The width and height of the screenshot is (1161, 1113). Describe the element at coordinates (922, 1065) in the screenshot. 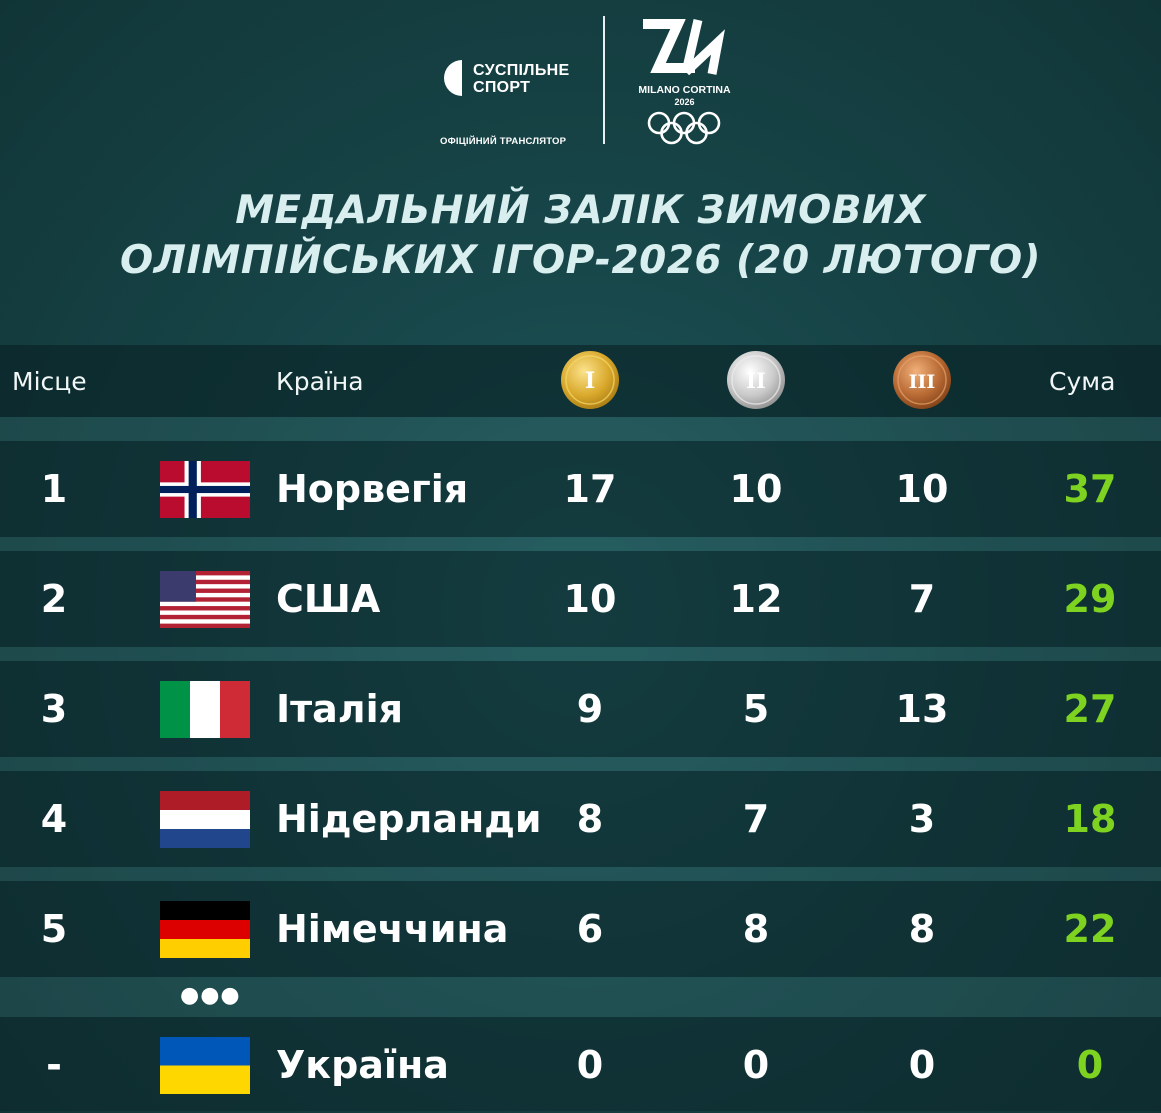

I see `bronze-count: 0` at that location.